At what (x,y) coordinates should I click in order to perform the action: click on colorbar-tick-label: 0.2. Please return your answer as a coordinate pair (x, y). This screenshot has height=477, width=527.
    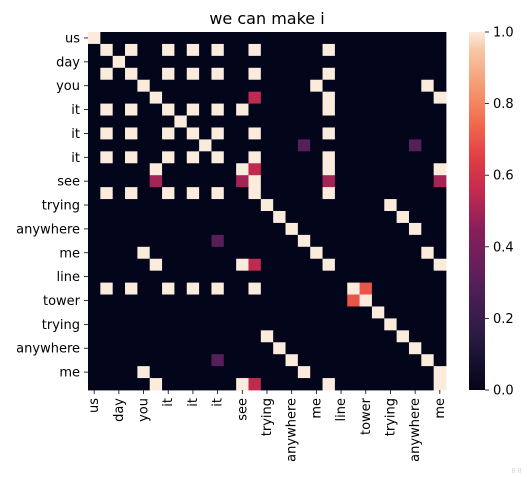
    Looking at the image, I should click on (503, 319).